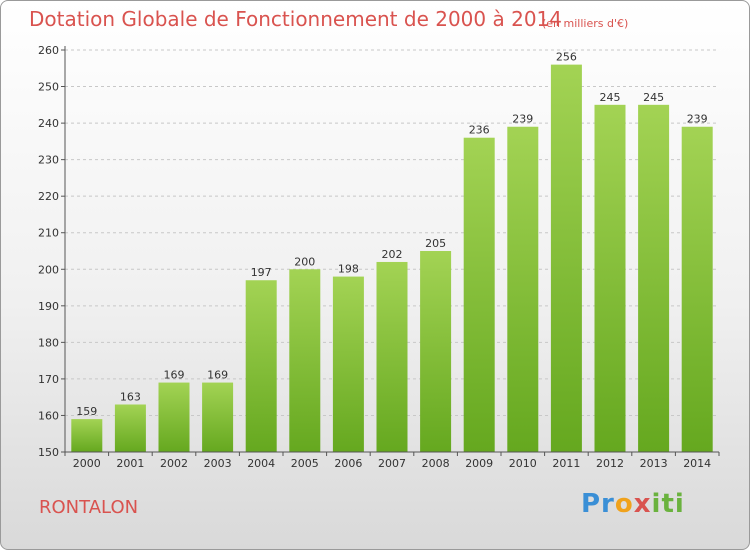 The image size is (750, 550). Describe the element at coordinates (89, 507) in the screenshot. I see `commune-name: RONTALON` at that location.